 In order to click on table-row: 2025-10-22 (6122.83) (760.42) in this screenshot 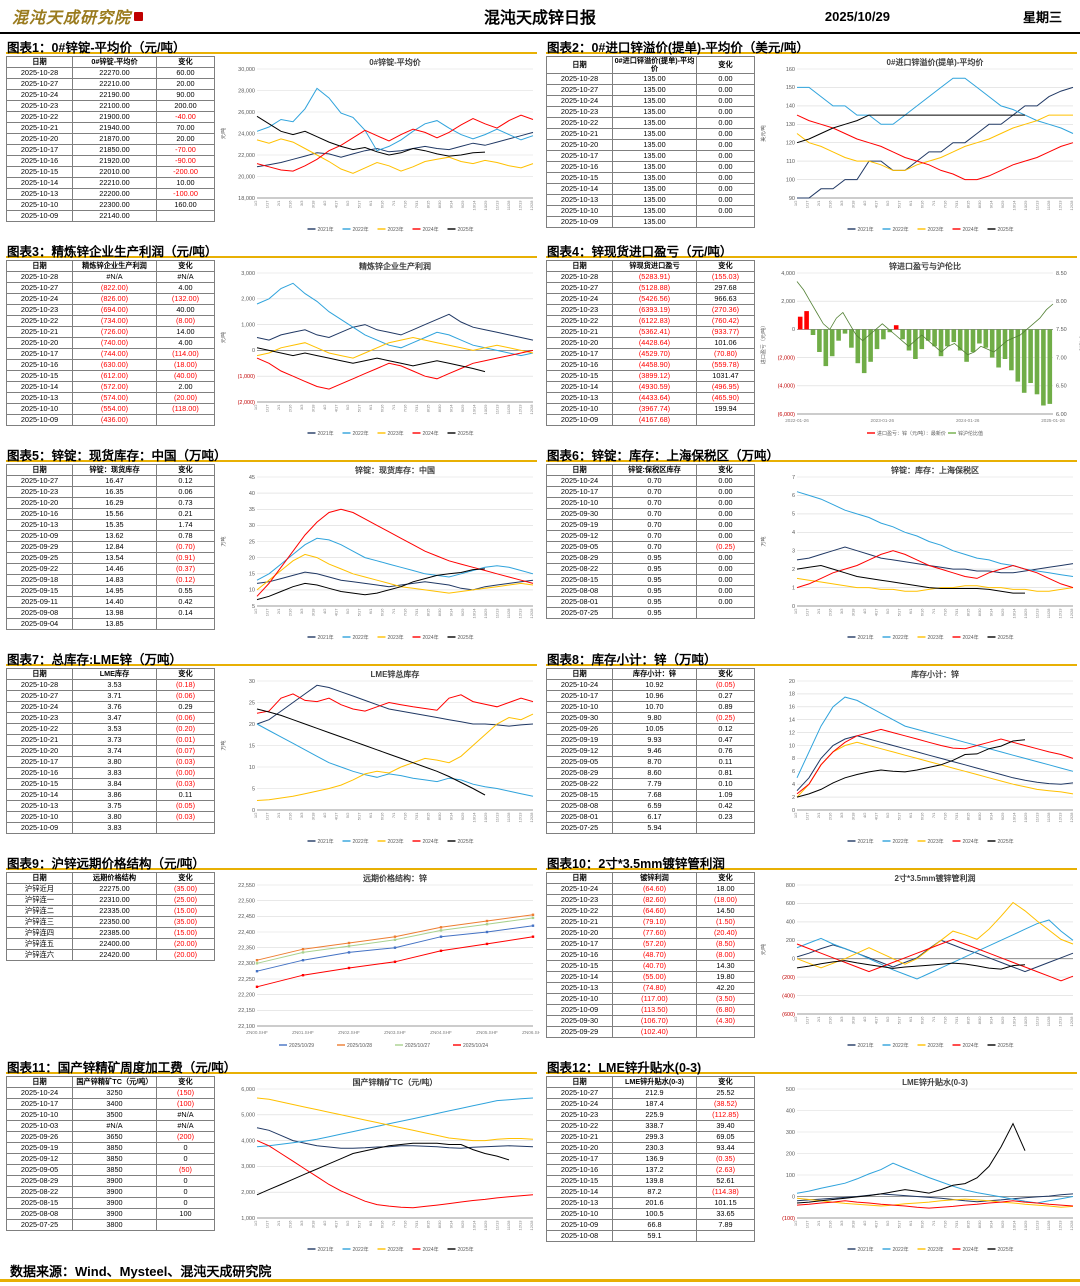, I will do `click(650, 321)`.